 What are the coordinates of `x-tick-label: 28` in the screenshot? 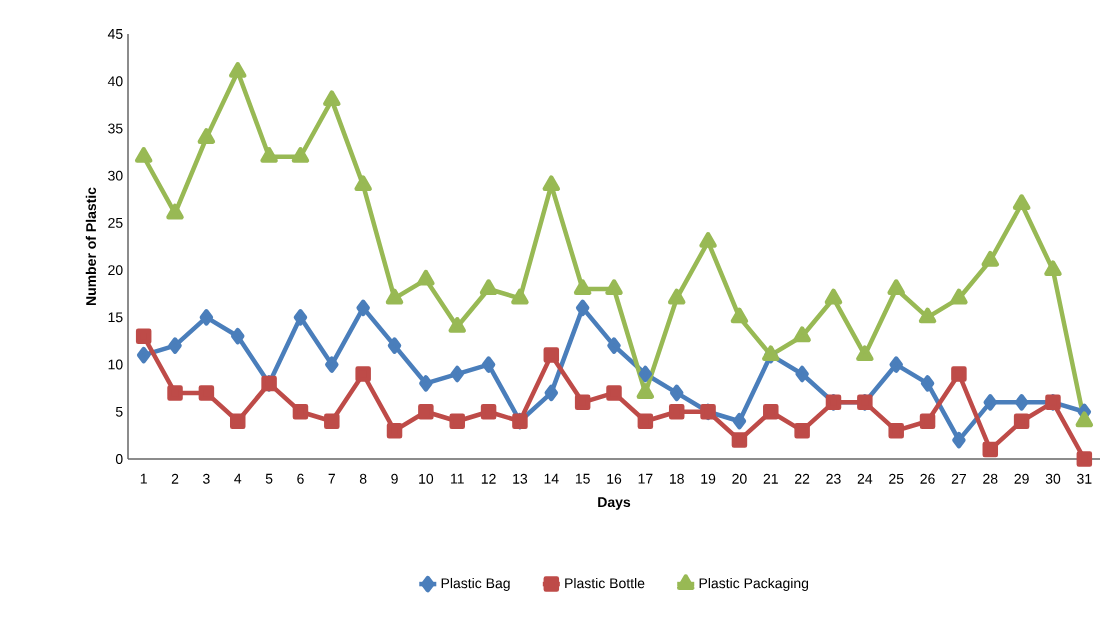 It's located at (990, 478).